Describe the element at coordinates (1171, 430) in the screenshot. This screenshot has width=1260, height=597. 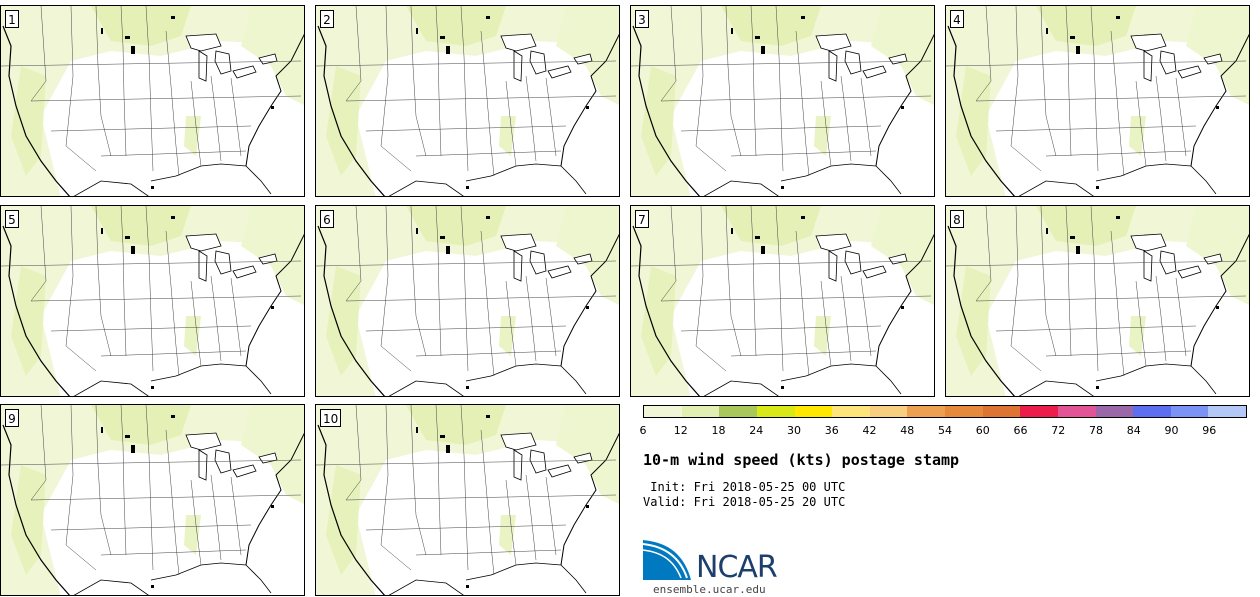
I see `colorbar-tick-90: 90` at that location.